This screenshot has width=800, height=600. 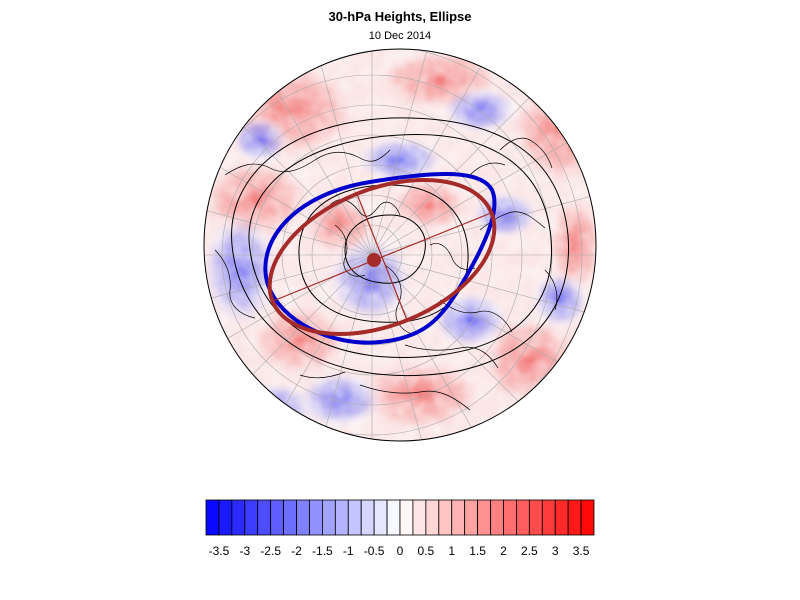 I want to click on map-title: 30-hPa Heights, Ellipse, so click(x=400, y=16).